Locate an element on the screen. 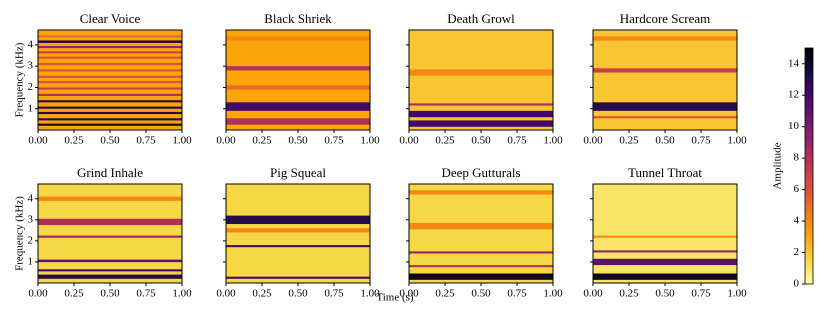 Image resolution: width=830 pixels, height=332 pixels. colorbar-tick-label: 8 is located at coordinates (797, 158).